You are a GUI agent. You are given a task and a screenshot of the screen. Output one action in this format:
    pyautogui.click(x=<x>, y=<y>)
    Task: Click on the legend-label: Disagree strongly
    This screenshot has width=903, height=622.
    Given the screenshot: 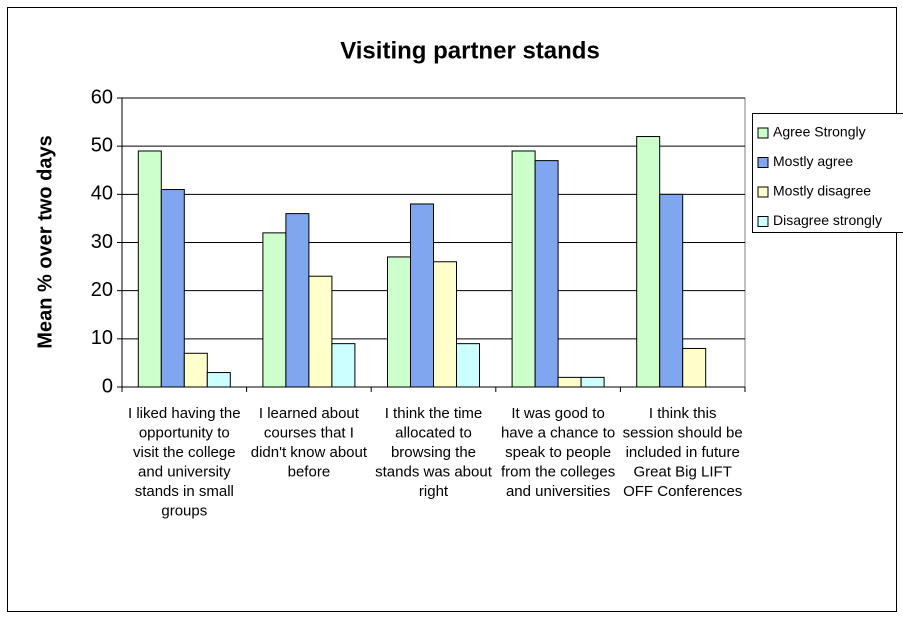 What is the action you would take?
    pyautogui.click(x=827, y=220)
    